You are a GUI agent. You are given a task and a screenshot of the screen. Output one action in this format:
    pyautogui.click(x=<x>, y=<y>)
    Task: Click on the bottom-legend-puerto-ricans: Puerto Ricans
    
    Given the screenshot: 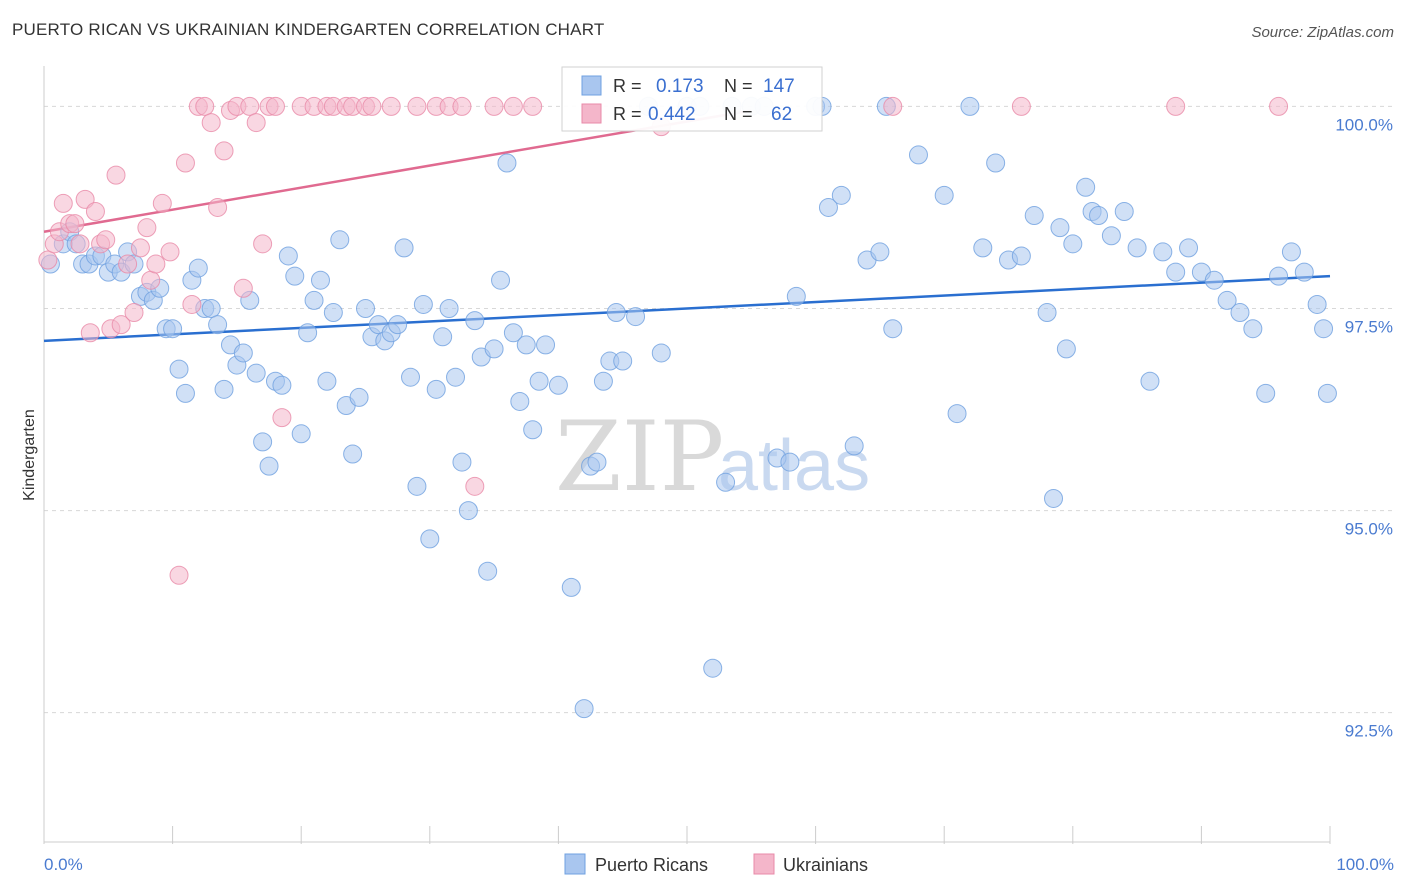 What is the action you would take?
    pyautogui.click(x=651, y=865)
    